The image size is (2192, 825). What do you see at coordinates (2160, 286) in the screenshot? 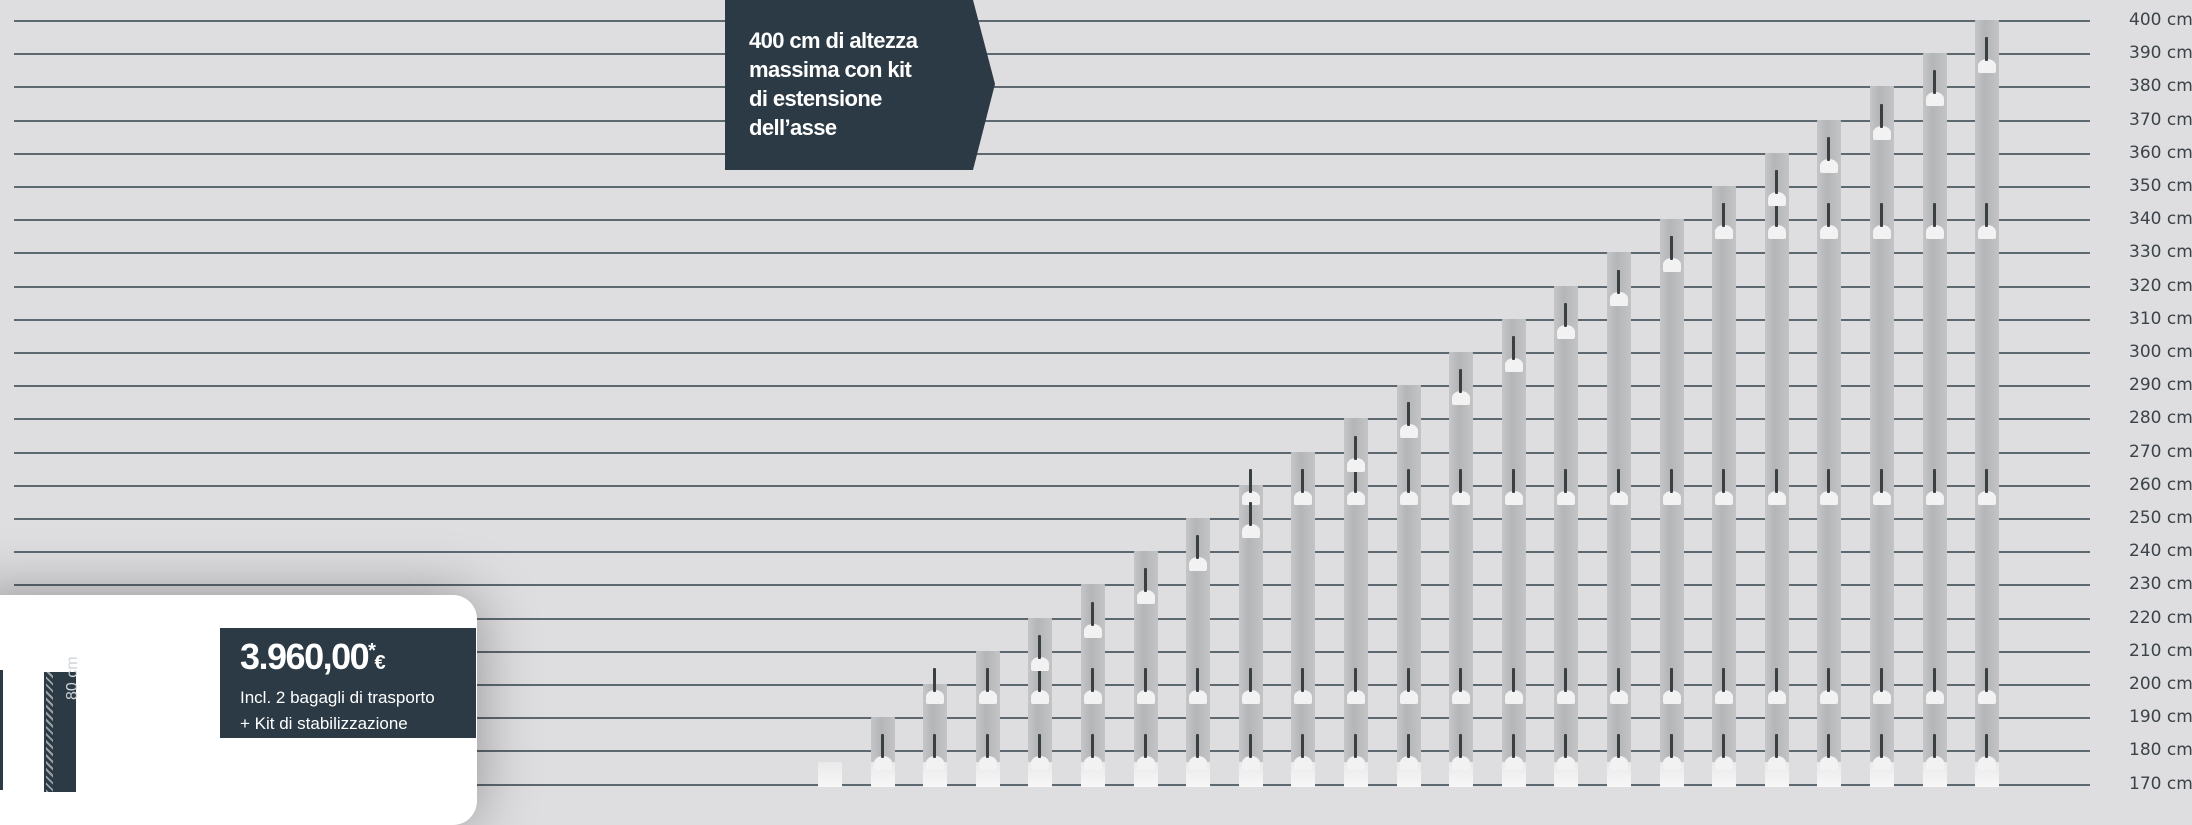
I see `height-label: 320 cm` at bounding box center [2160, 286].